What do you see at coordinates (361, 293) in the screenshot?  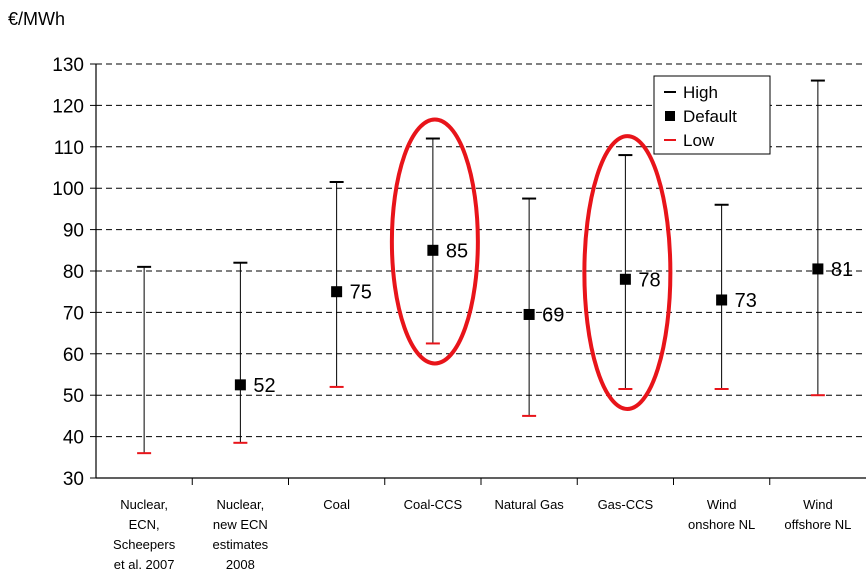 I see `default-value-label: 75` at bounding box center [361, 293].